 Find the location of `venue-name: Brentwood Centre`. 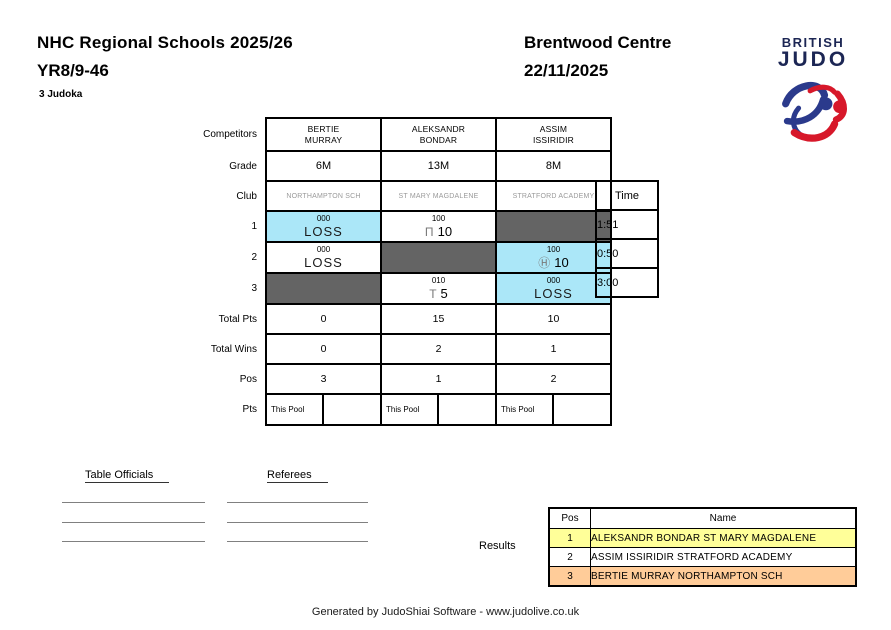

venue-name: Brentwood Centre is located at coordinates (598, 42).